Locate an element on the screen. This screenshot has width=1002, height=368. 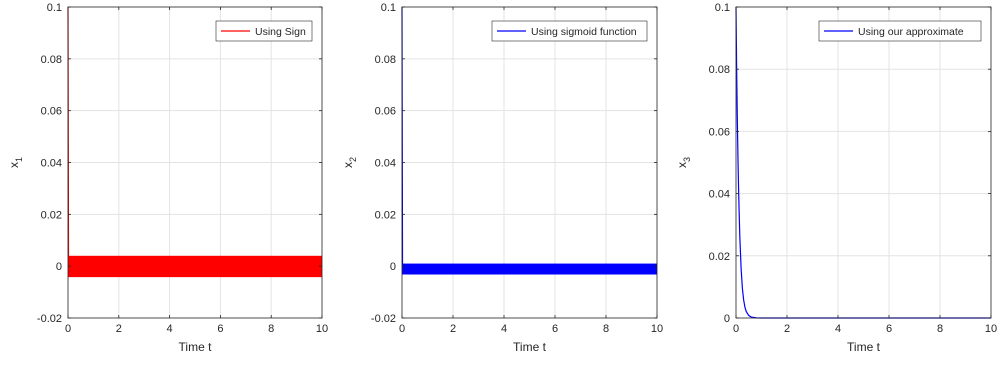
legend: Using sigmoid function is located at coordinates (569, 31).